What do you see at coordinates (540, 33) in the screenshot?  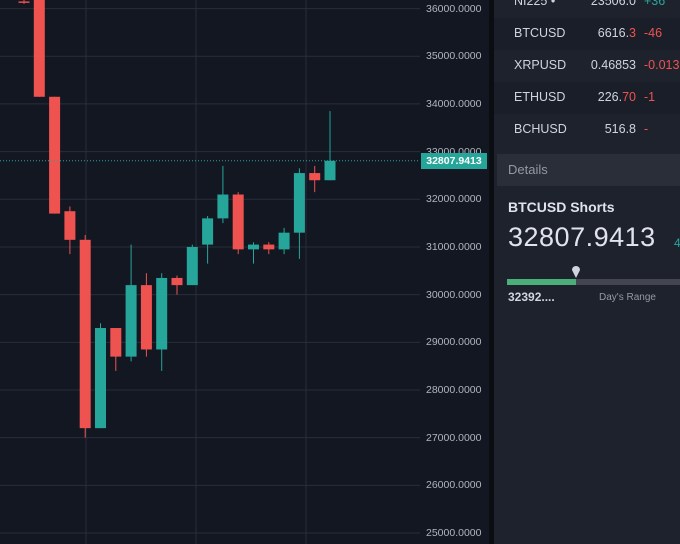 I see `watchlist-symbol: BTCUSD` at bounding box center [540, 33].